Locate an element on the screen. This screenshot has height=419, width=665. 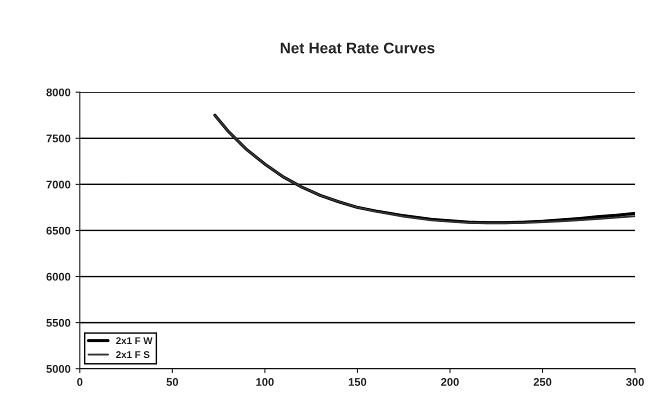
x-tick-label: 300 is located at coordinates (635, 382).